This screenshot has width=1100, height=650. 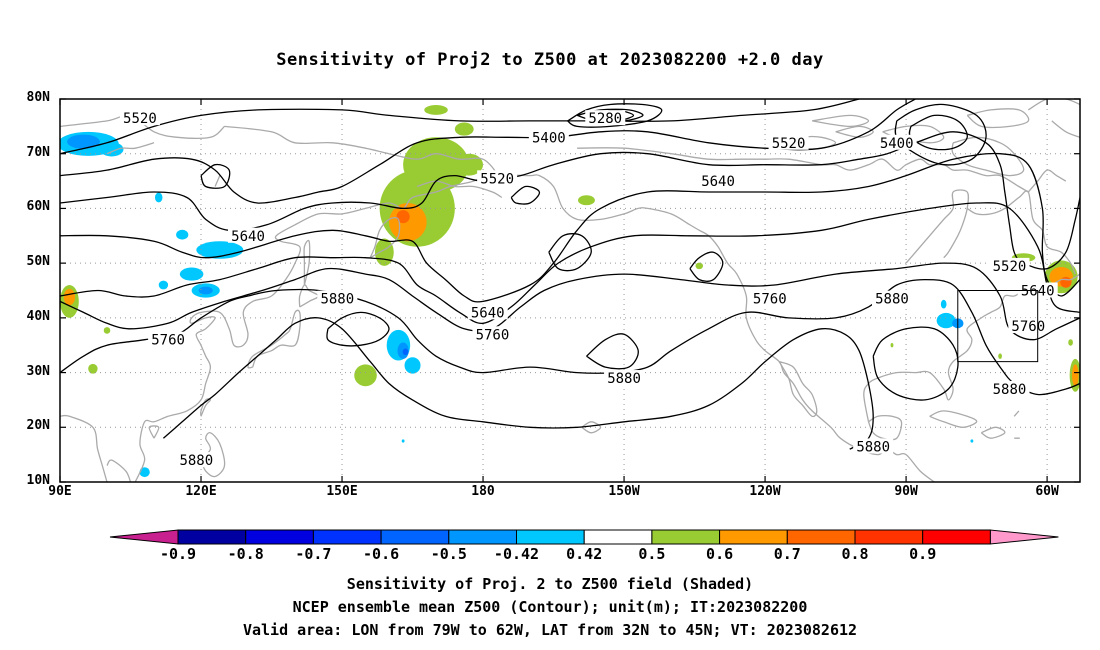 I want to click on colorbar-high-extend, so click(x=1024, y=537).